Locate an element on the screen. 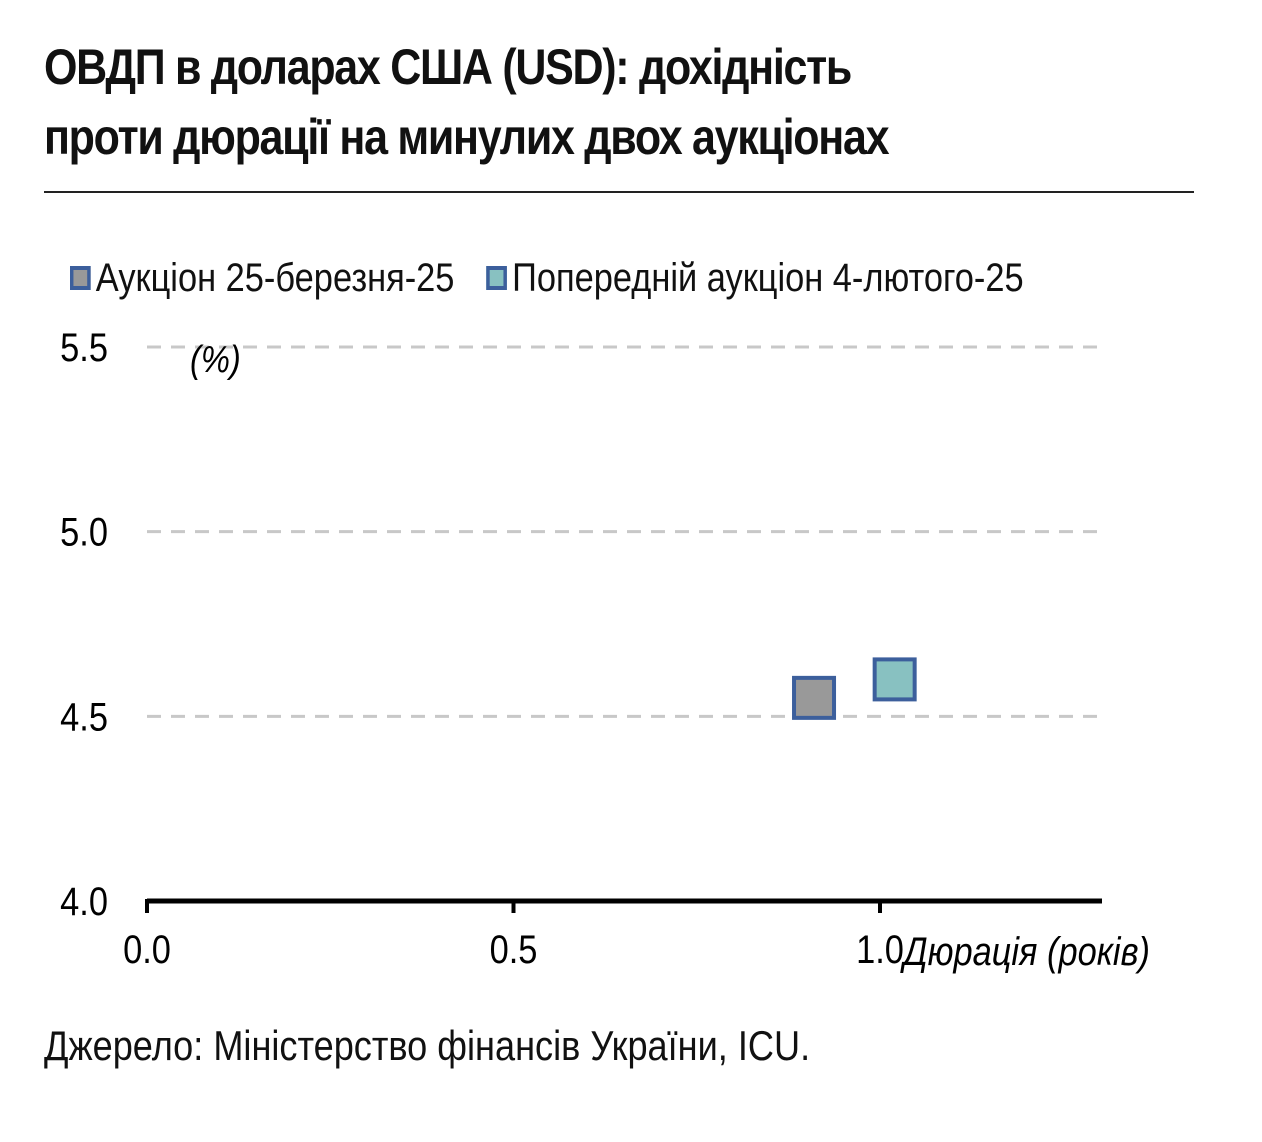 This screenshot has height=1142, width=1262. data-points is located at coordinates (854, 688).